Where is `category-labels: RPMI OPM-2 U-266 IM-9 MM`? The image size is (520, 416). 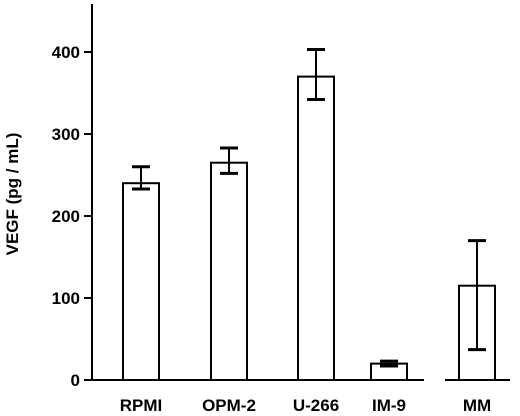 category-labels: RPMI OPM-2 U-266 IM-9 MM is located at coordinates (305, 405).